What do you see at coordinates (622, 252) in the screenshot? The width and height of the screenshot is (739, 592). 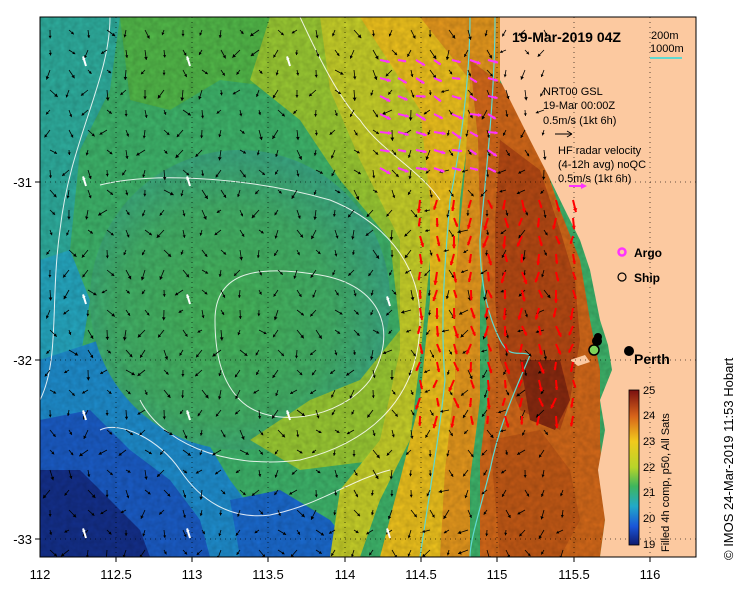 I see `argo-symbol` at bounding box center [622, 252].